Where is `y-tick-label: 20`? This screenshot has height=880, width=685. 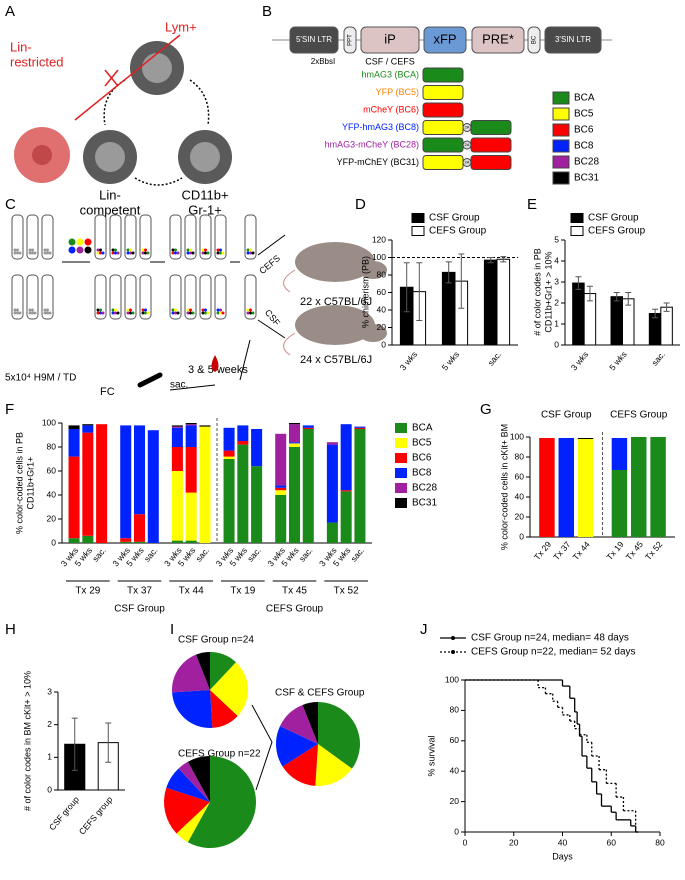 y-tick-label: 20 is located at coordinates (520, 516).